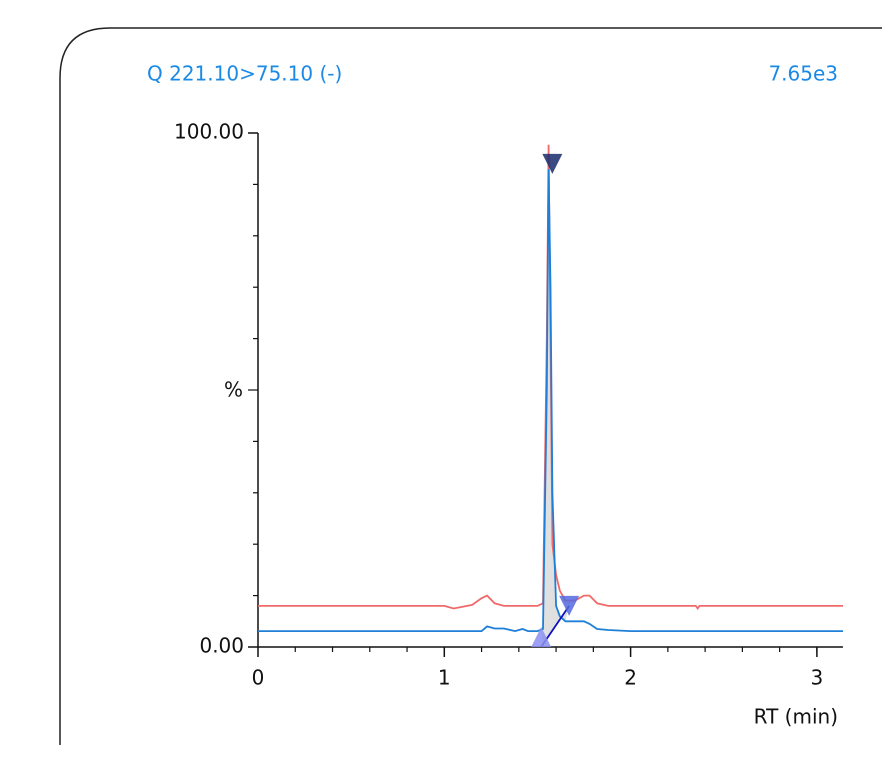 This screenshot has height=770, width=882. Describe the element at coordinates (221, 646) in the screenshot. I see `y-tick-label: 0.00` at that location.